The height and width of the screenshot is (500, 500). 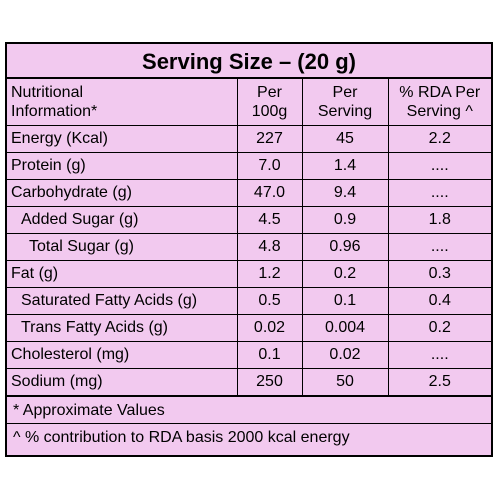 I want to click on per-100g-value: 4.5, so click(x=269, y=219).